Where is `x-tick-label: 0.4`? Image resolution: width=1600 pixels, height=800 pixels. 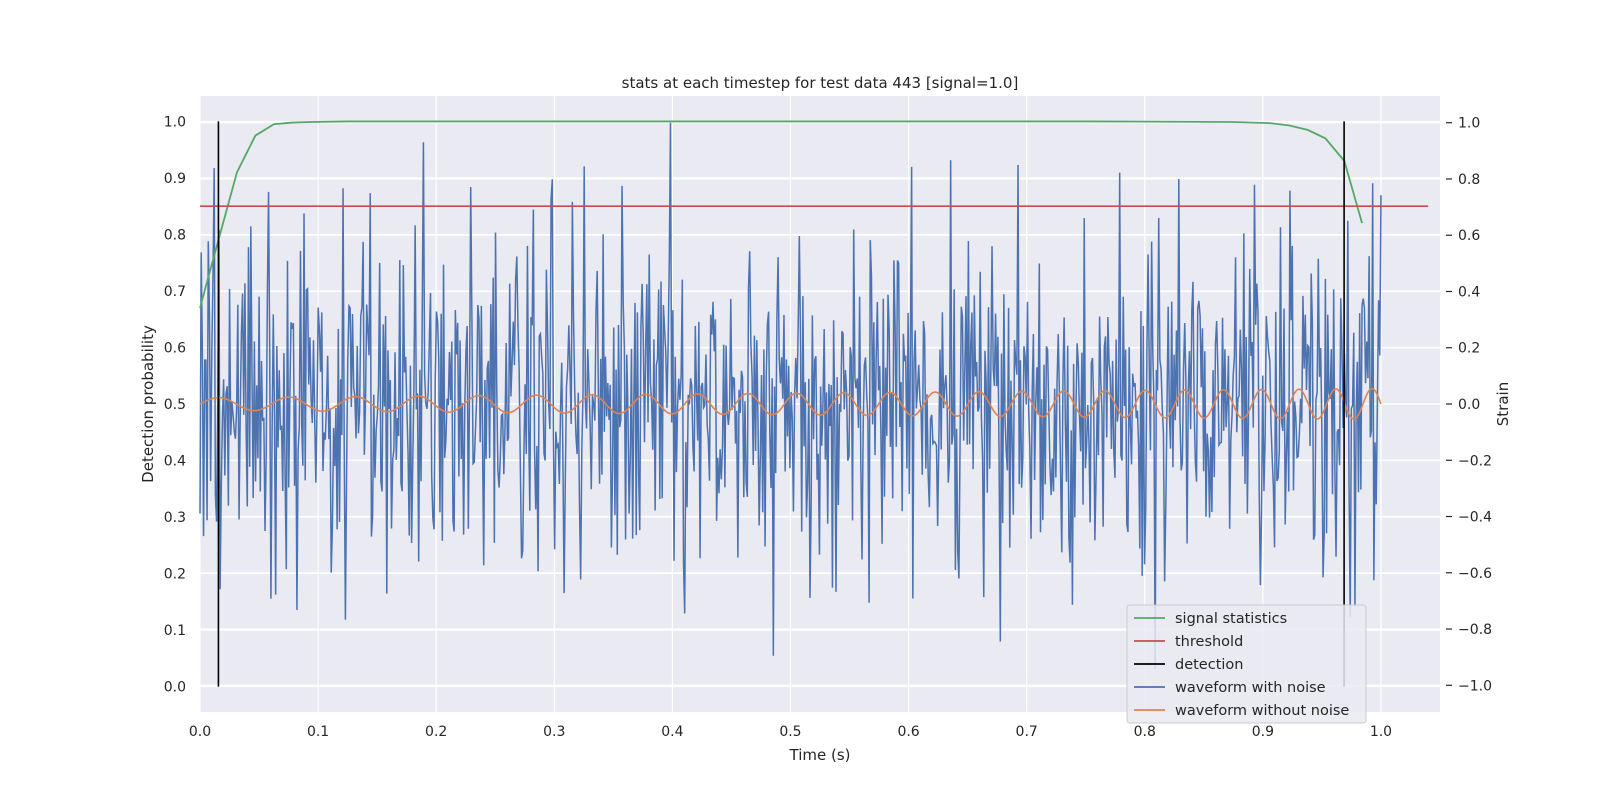
x-tick-label: 0.4 is located at coordinates (672, 732).